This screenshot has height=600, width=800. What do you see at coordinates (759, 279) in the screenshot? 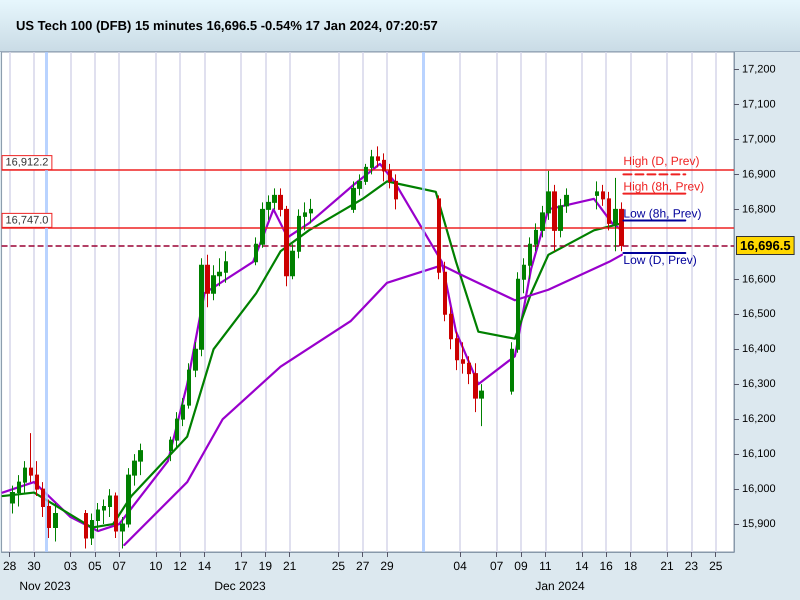
I see `y-tick-label: 16,600` at bounding box center [759, 279].